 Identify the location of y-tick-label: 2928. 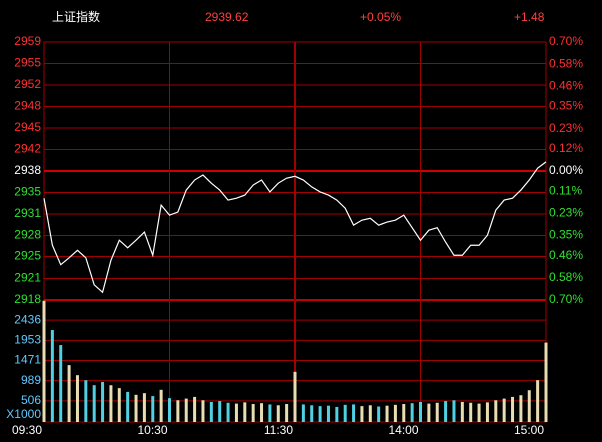
(27, 235).